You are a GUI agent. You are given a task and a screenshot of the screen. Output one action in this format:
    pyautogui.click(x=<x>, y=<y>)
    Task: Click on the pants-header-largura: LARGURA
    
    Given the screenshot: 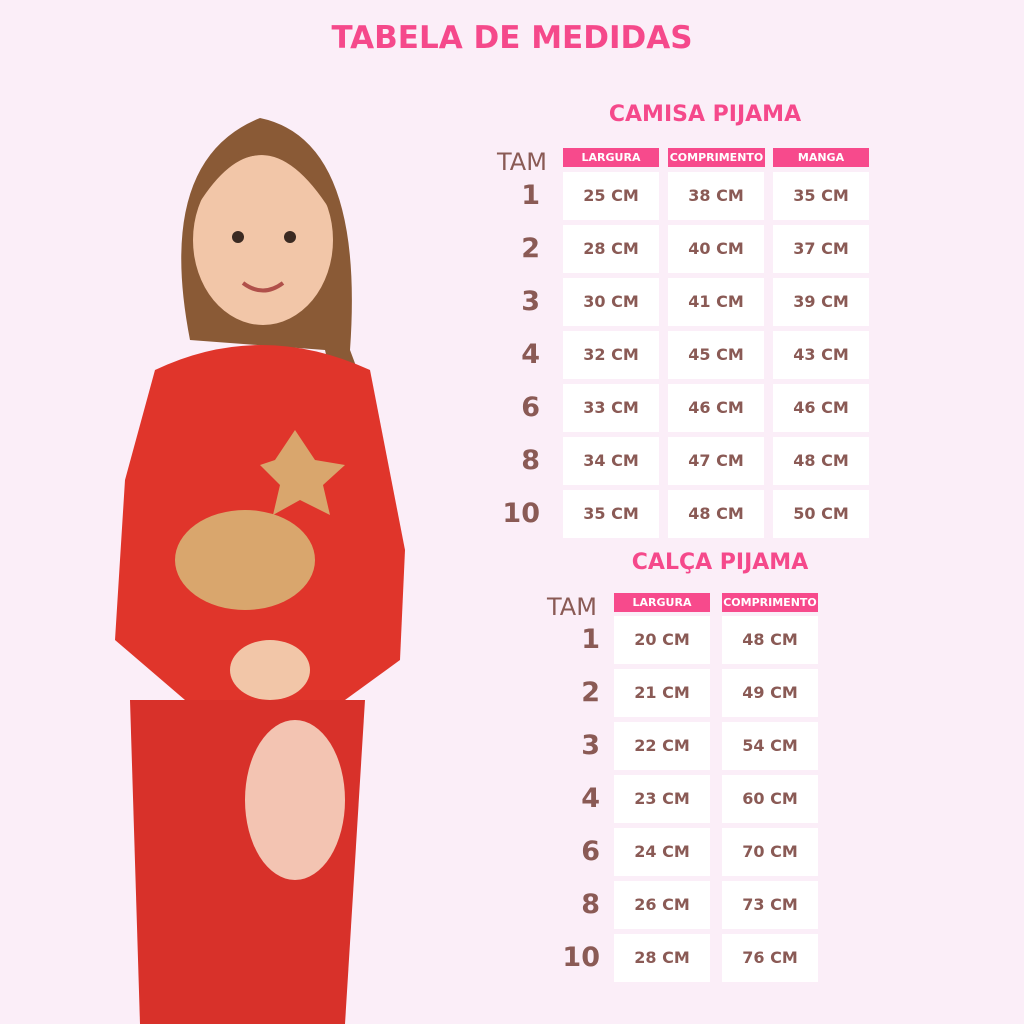 What is the action you would take?
    pyautogui.click(x=662, y=602)
    